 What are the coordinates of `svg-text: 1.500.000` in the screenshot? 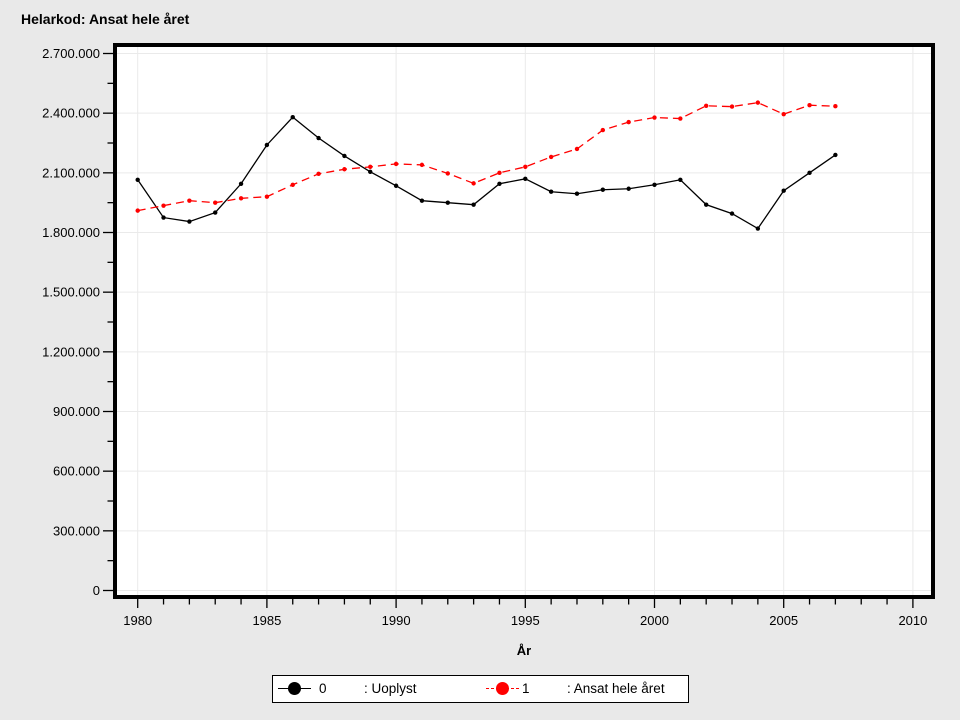 It's located at (71, 292).